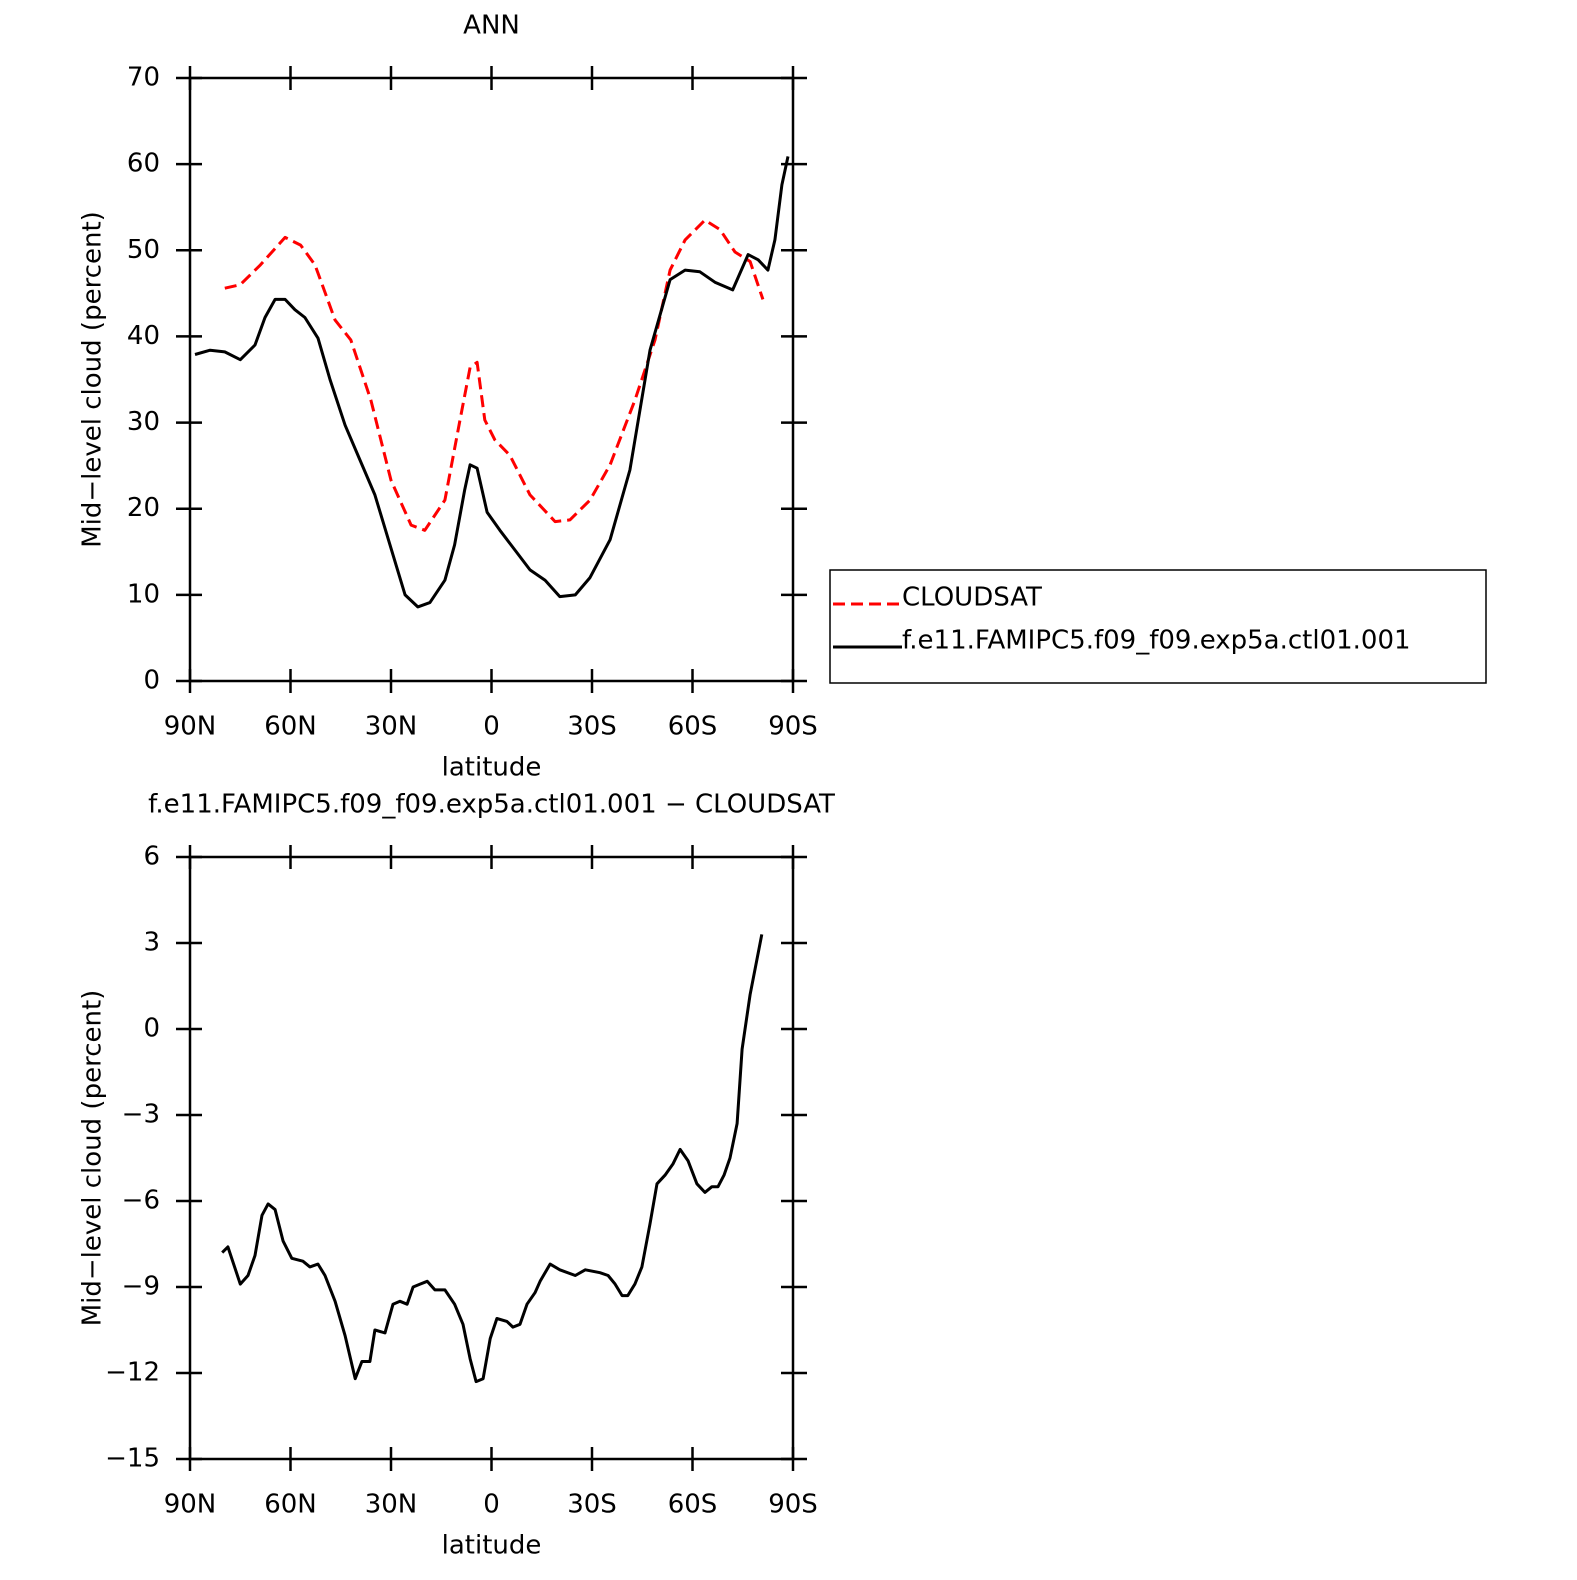 This screenshot has height=1580, width=1577. I want to click on y-tick-label: 20, so click(143, 508).